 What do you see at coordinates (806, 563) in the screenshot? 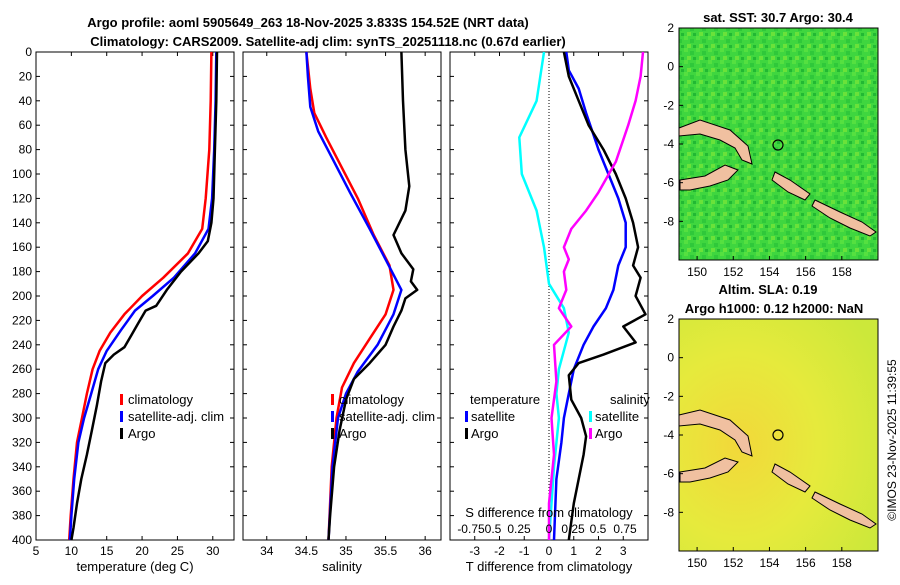
I see `map-x-tick-label: 156` at bounding box center [806, 563].